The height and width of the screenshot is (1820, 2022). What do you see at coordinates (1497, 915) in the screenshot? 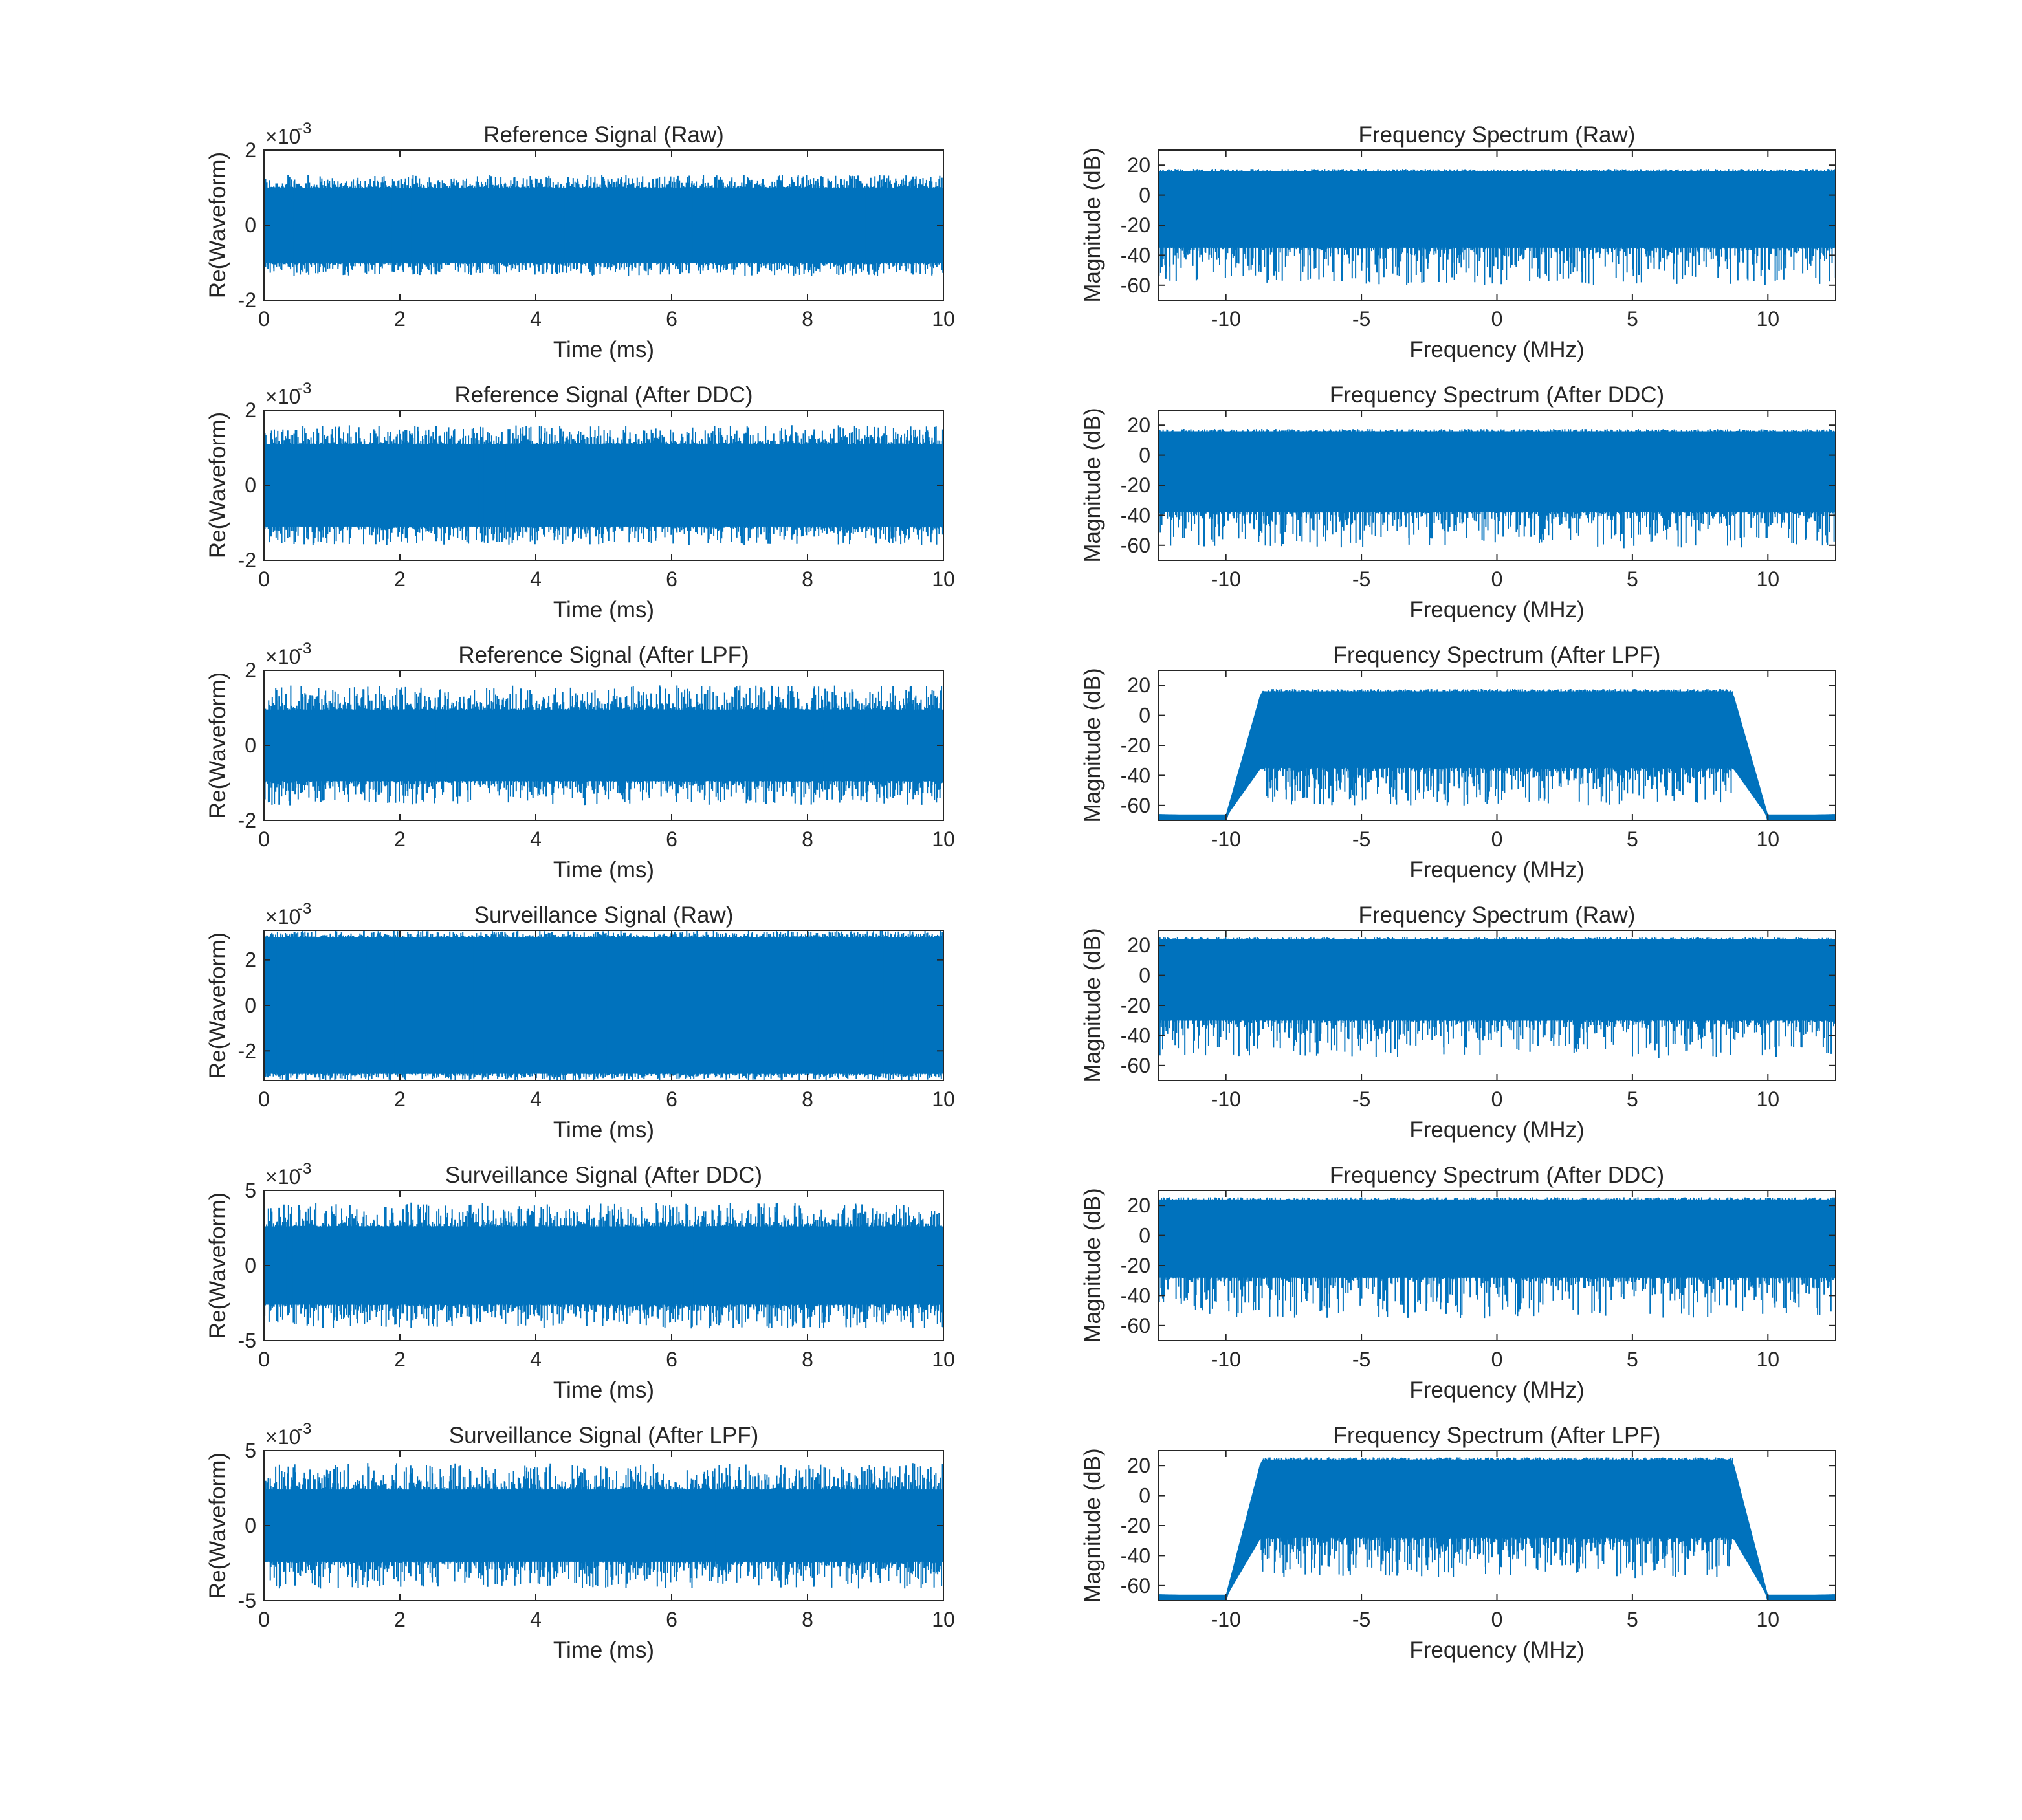
I see `subplot-title: Frequency Spectrum (Raw)` at bounding box center [1497, 915].